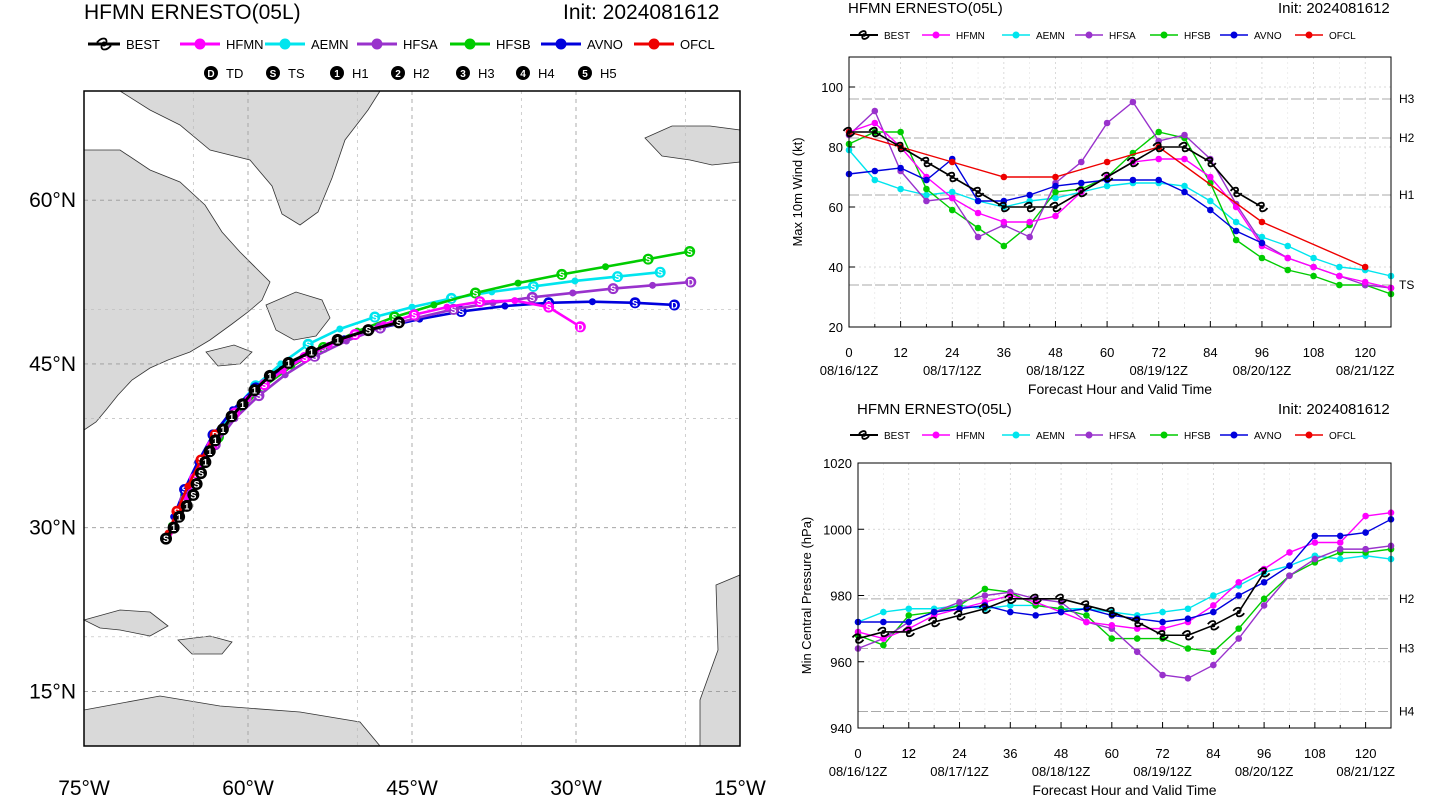  Describe the element at coordinates (1124, 575) in the screenshot. I see `pressure-line-hfmn` at that location.